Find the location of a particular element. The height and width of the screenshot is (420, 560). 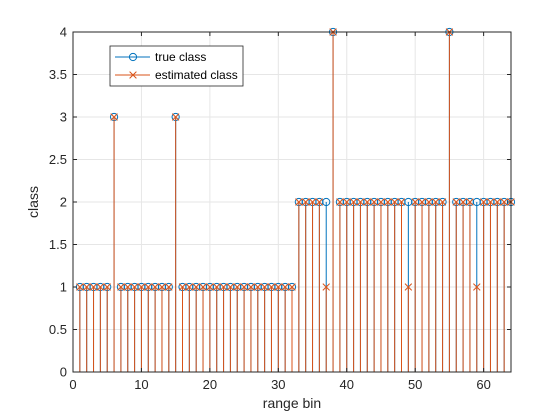

x-axis-label: range bin is located at coordinates (292, 403).